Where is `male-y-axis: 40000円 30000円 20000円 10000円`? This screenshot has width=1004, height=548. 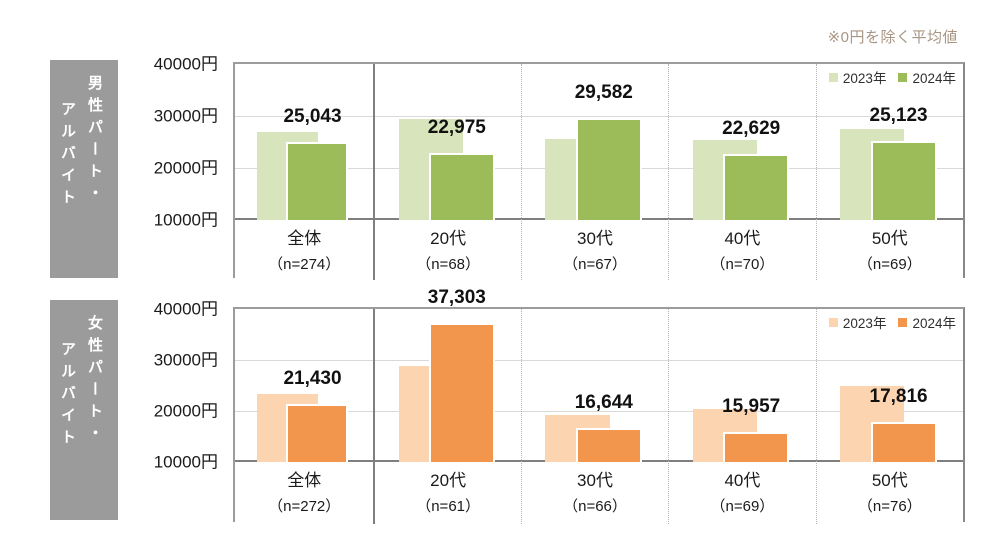
male-y-axis: 40000円 30000円 20000円 10000円 is located at coordinates (172, 142).